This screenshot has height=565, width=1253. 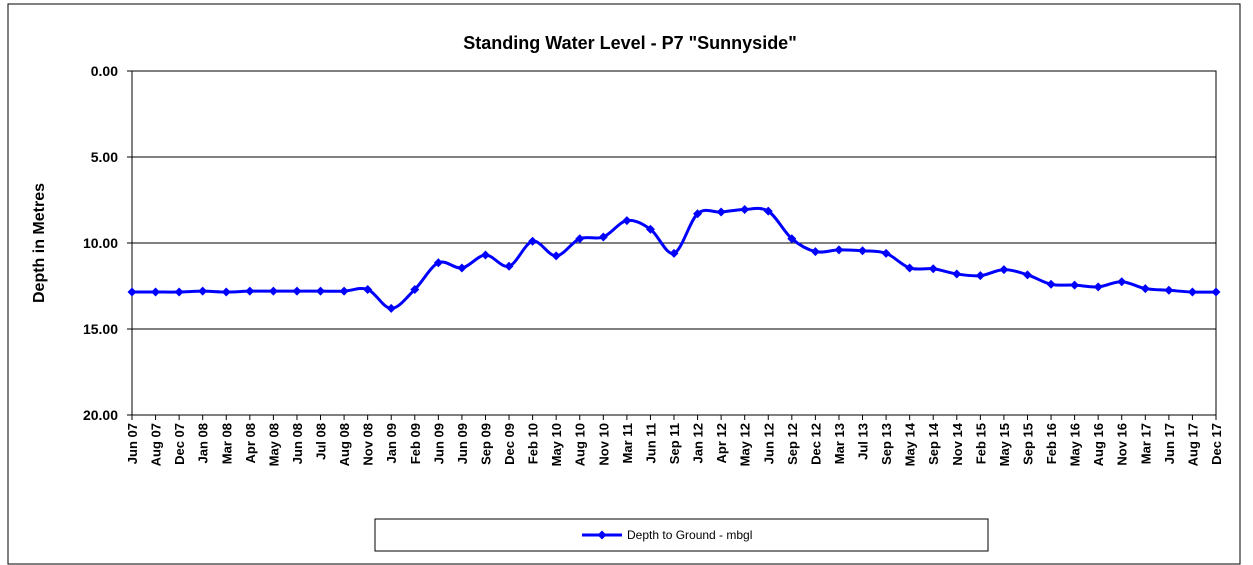 What do you see at coordinates (297, 443) in the screenshot?
I see `x-tick-label: Jun 08` at bounding box center [297, 443].